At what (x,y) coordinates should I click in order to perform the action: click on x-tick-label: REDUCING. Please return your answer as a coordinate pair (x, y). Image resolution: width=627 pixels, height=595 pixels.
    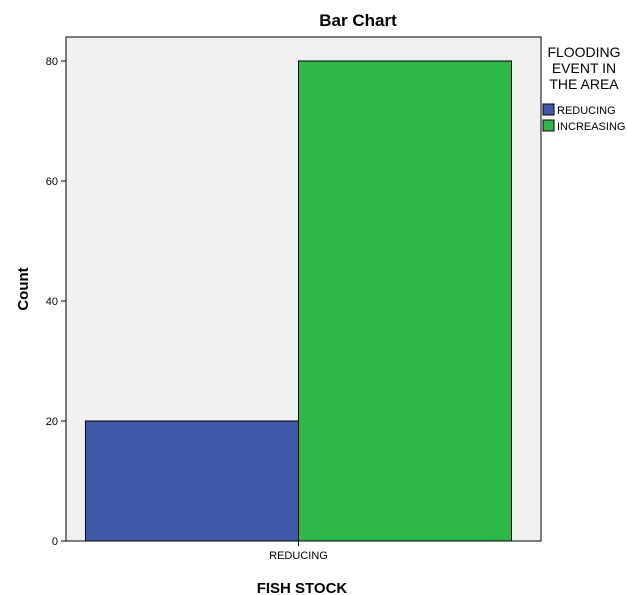
    Looking at the image, I should click on (298, 556).